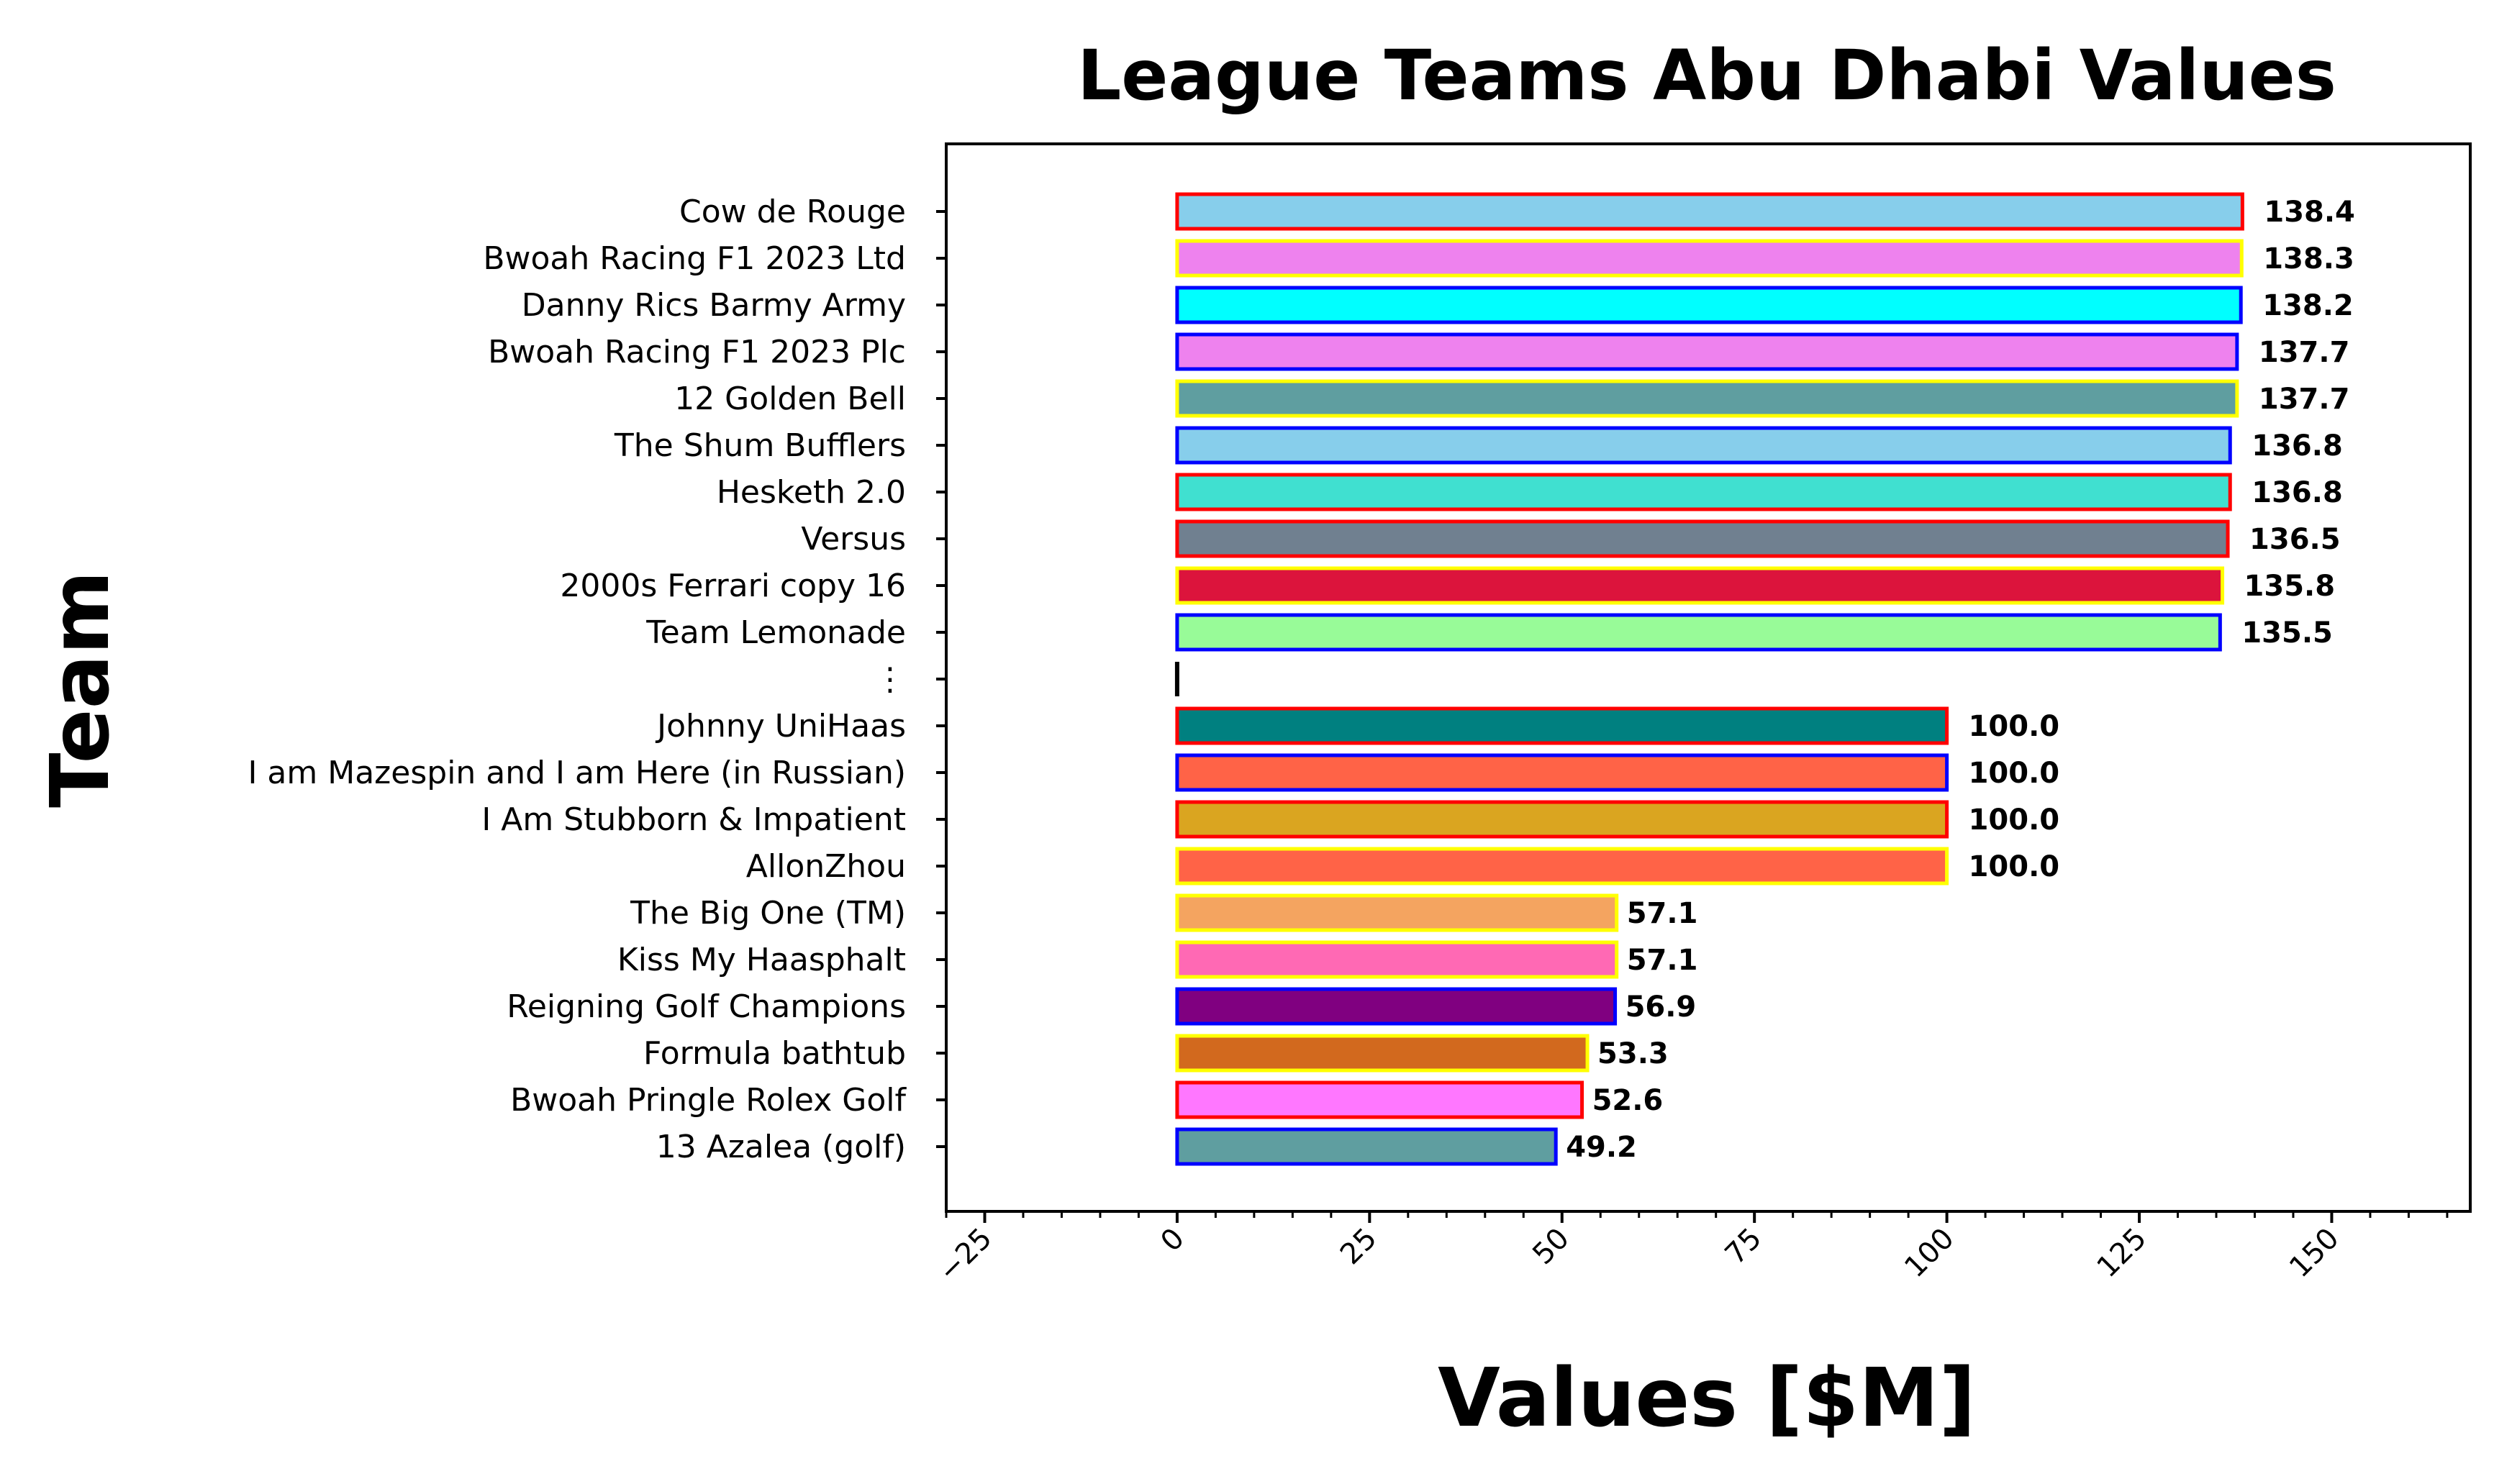 The image size is (2512, 1484). Describe the element at coordinates (693, 819) in the screenshot. I see `y-tick-label: I Am Stubborn & Impatient` at that location.